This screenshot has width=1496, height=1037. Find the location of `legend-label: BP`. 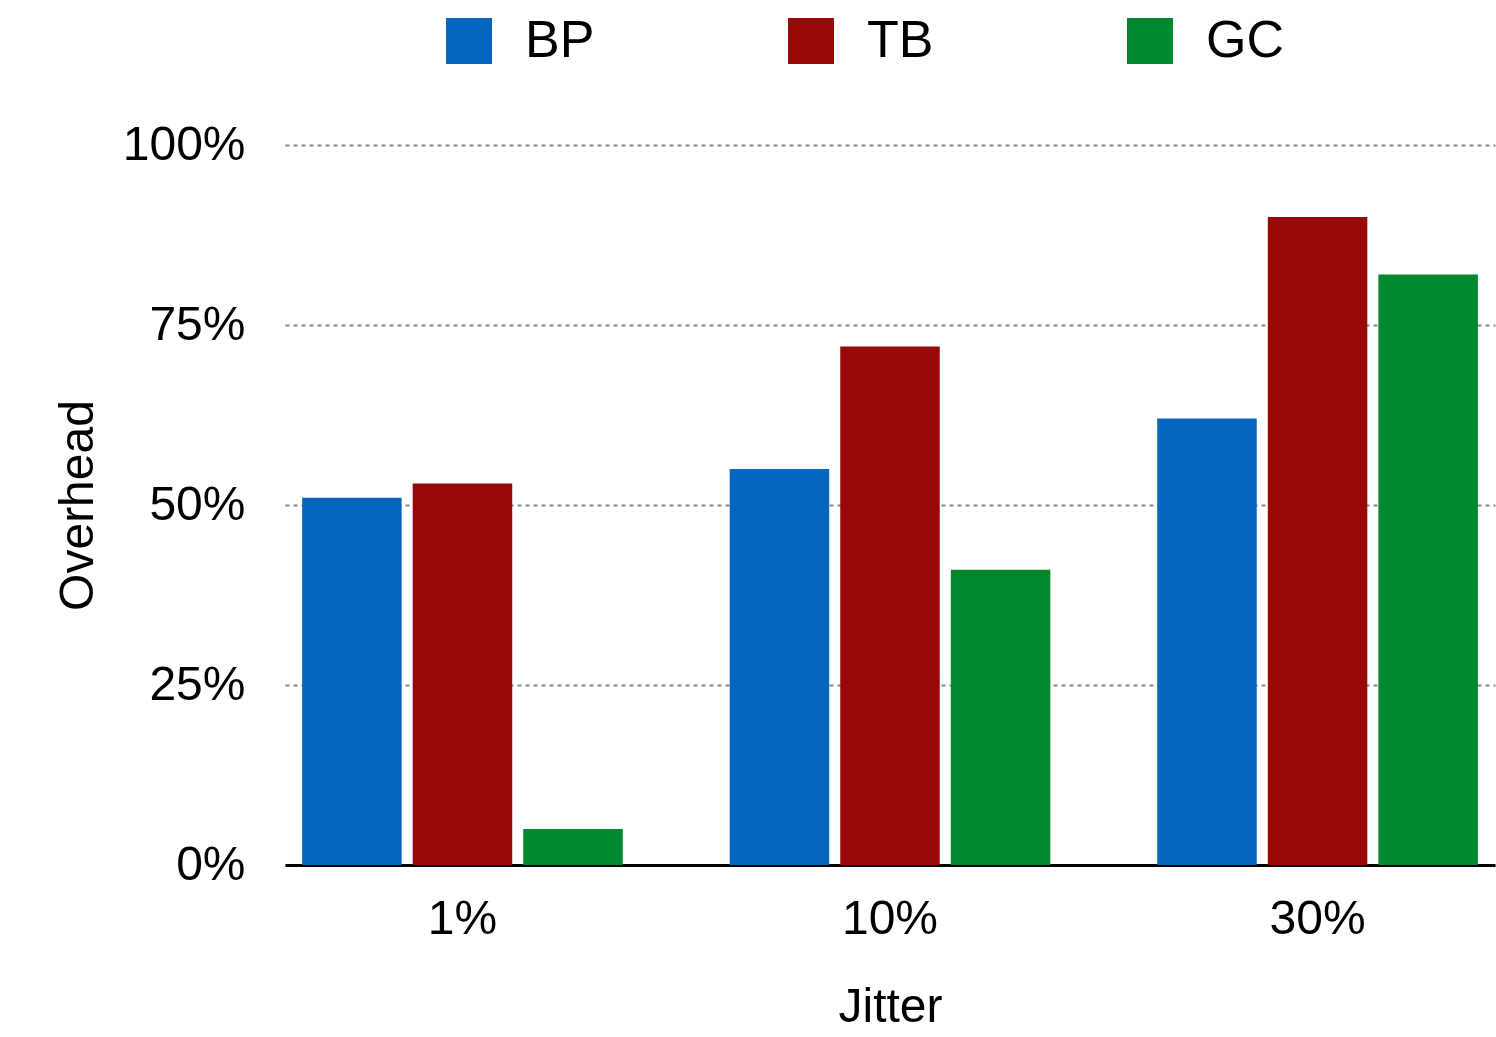

legend-label: BP is located at coordinates (560, 39).